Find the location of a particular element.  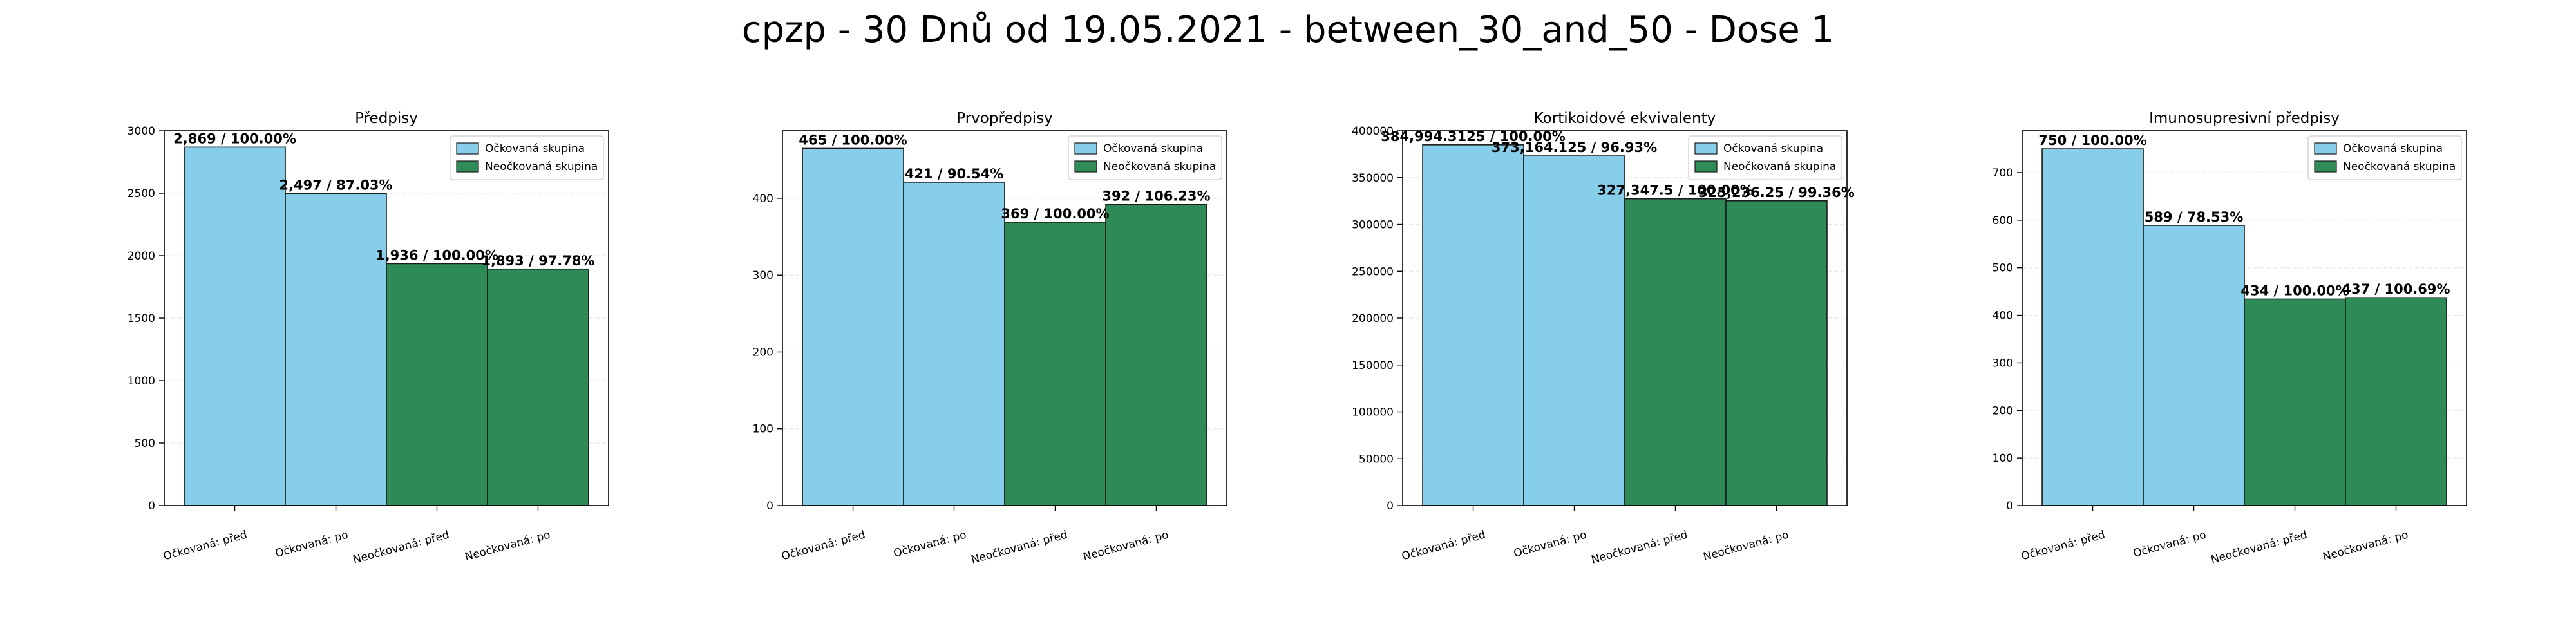

y-tick-label: 250000 is located at coordinates (1373, 271).